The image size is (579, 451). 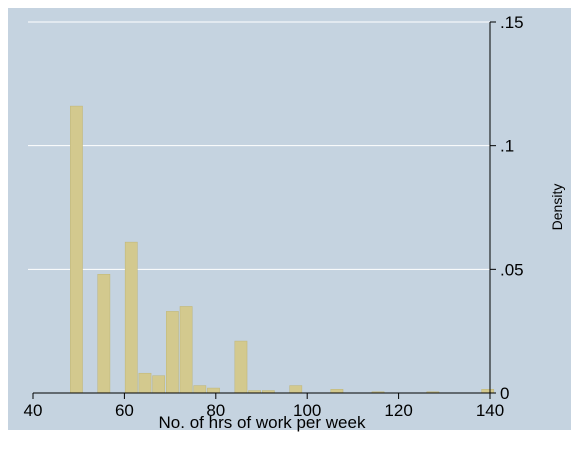 I want to click on y-tick-label: .1, so click(x=507, y=146).